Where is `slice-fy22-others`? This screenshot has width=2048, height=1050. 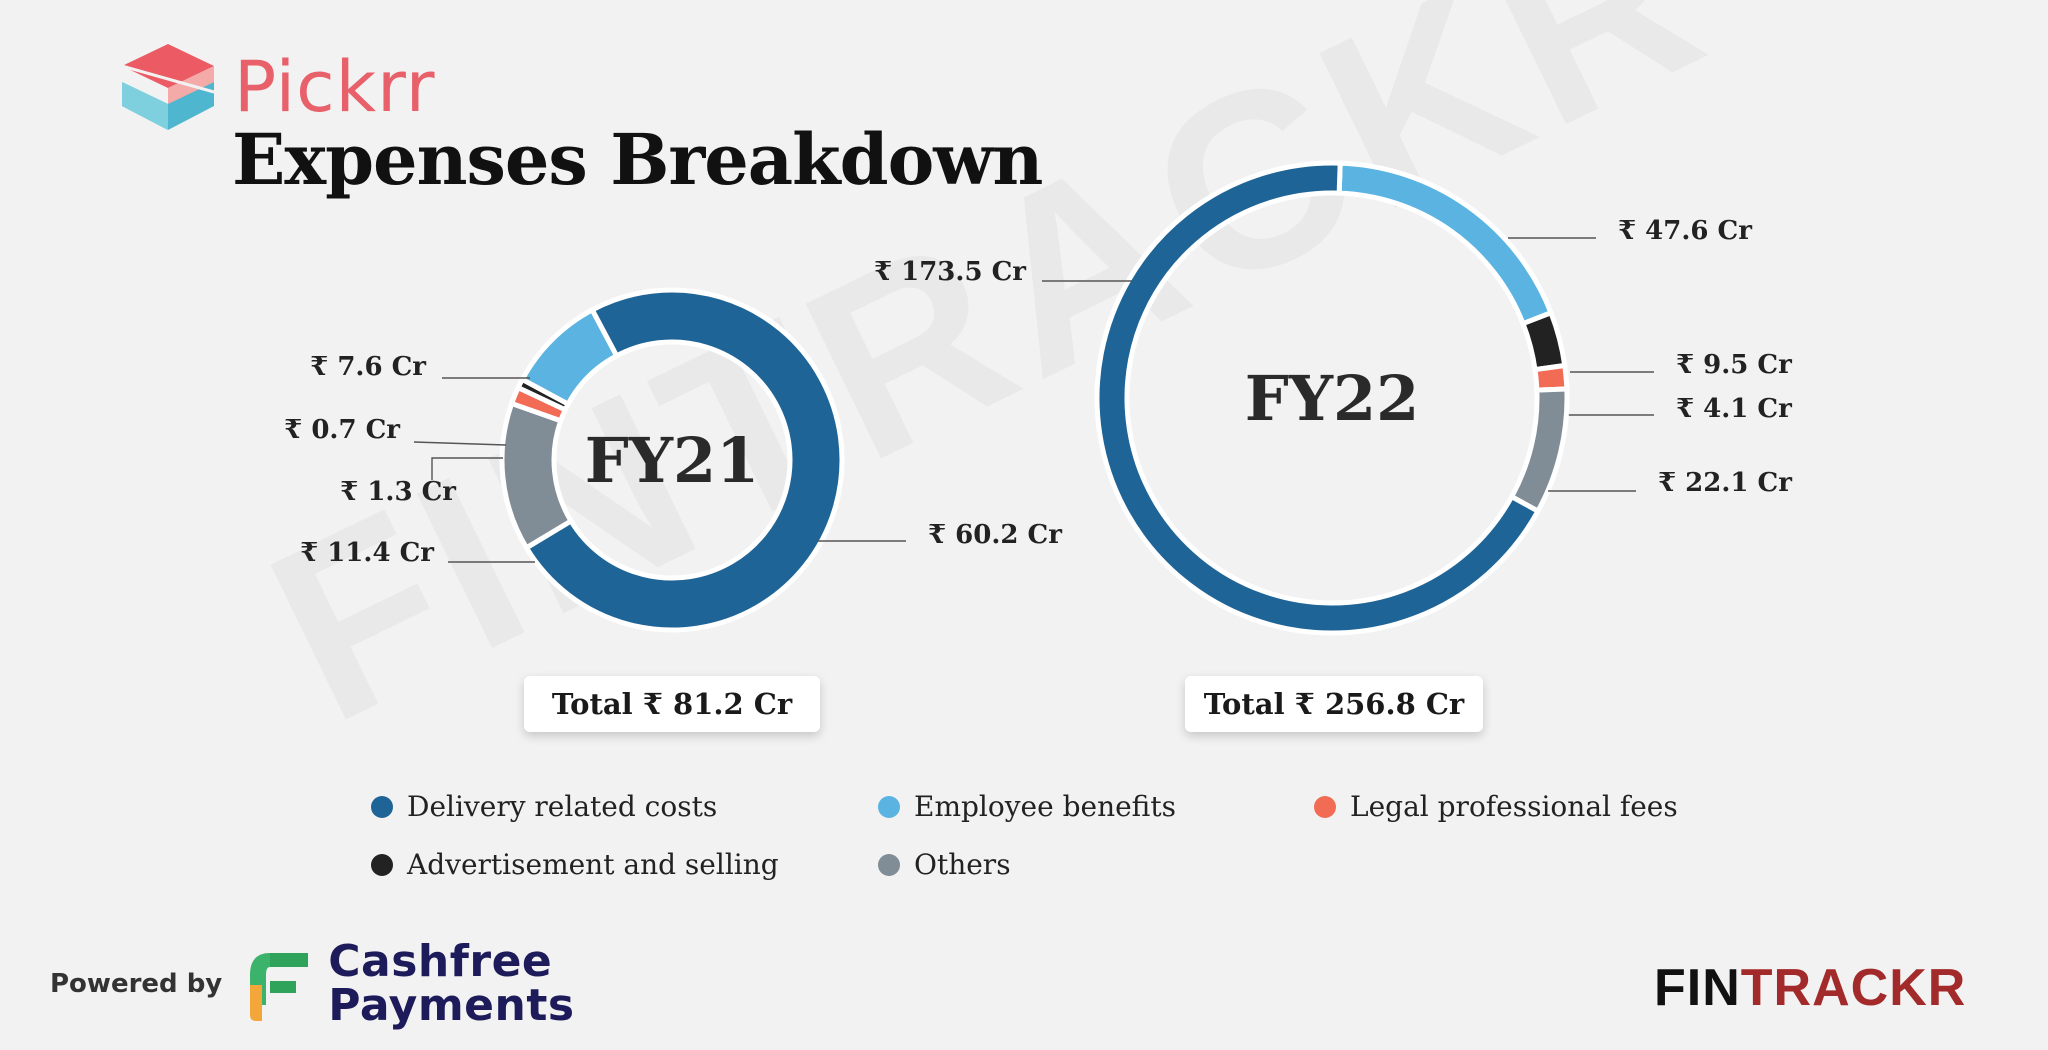 slice-fy22-others is located at coordinates (1539, 450).